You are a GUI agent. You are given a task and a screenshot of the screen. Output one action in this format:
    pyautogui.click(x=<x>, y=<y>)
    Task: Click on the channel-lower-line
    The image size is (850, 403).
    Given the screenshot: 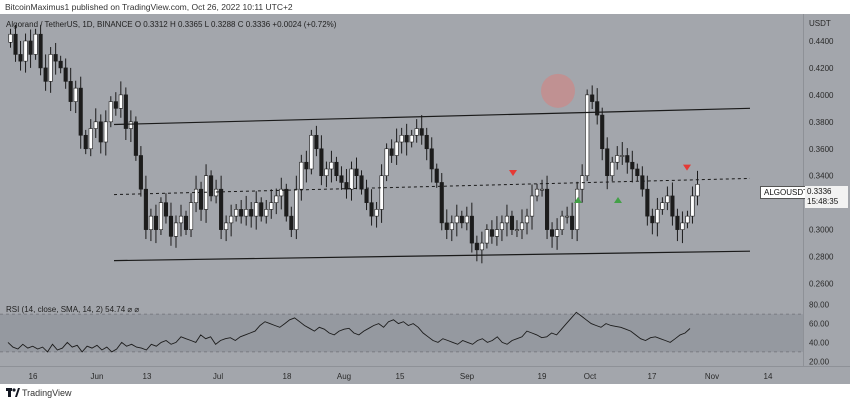 What is the action you would take?
    pyautogui.click(x=432, y=256)
    